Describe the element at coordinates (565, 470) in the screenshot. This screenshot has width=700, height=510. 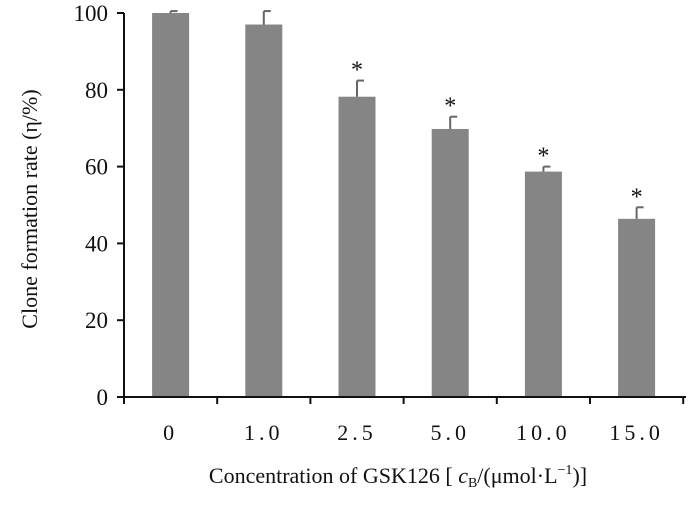
I see `x-axis-title-superscript: −1` at that location.